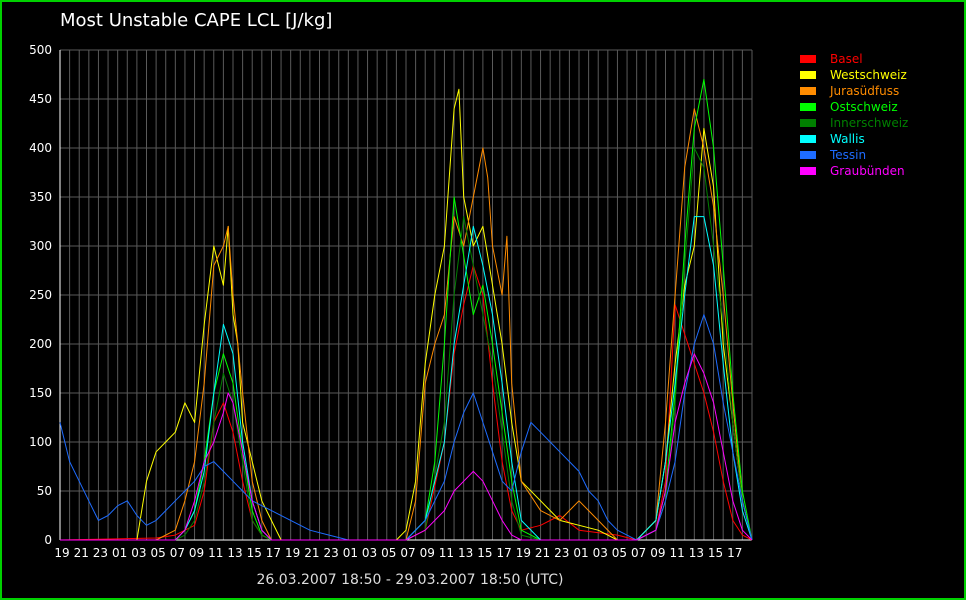  I want to click on legend-label: Ostschweiz, so click(864, 107).